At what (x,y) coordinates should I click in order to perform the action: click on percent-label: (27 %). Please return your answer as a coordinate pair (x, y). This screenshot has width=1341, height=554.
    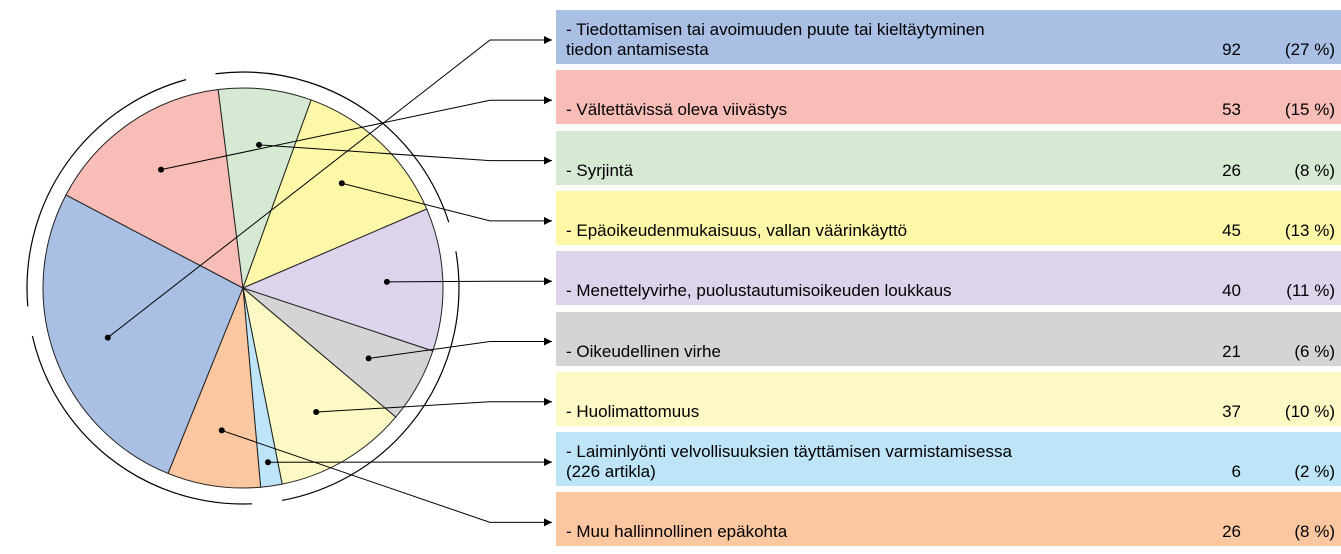
    Looking at the image, I should click on (1309, 49).